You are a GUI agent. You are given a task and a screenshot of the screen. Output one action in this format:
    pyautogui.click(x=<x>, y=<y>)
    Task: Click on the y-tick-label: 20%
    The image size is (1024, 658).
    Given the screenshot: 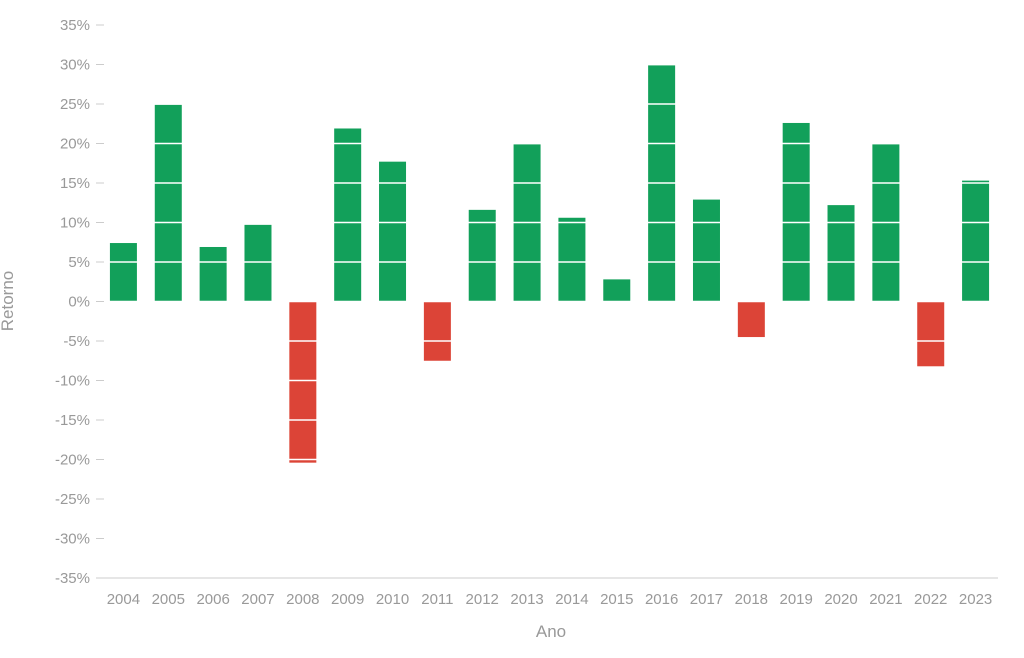 What is the action you would take?
    pyautogui.click(x=75, y=144)
    